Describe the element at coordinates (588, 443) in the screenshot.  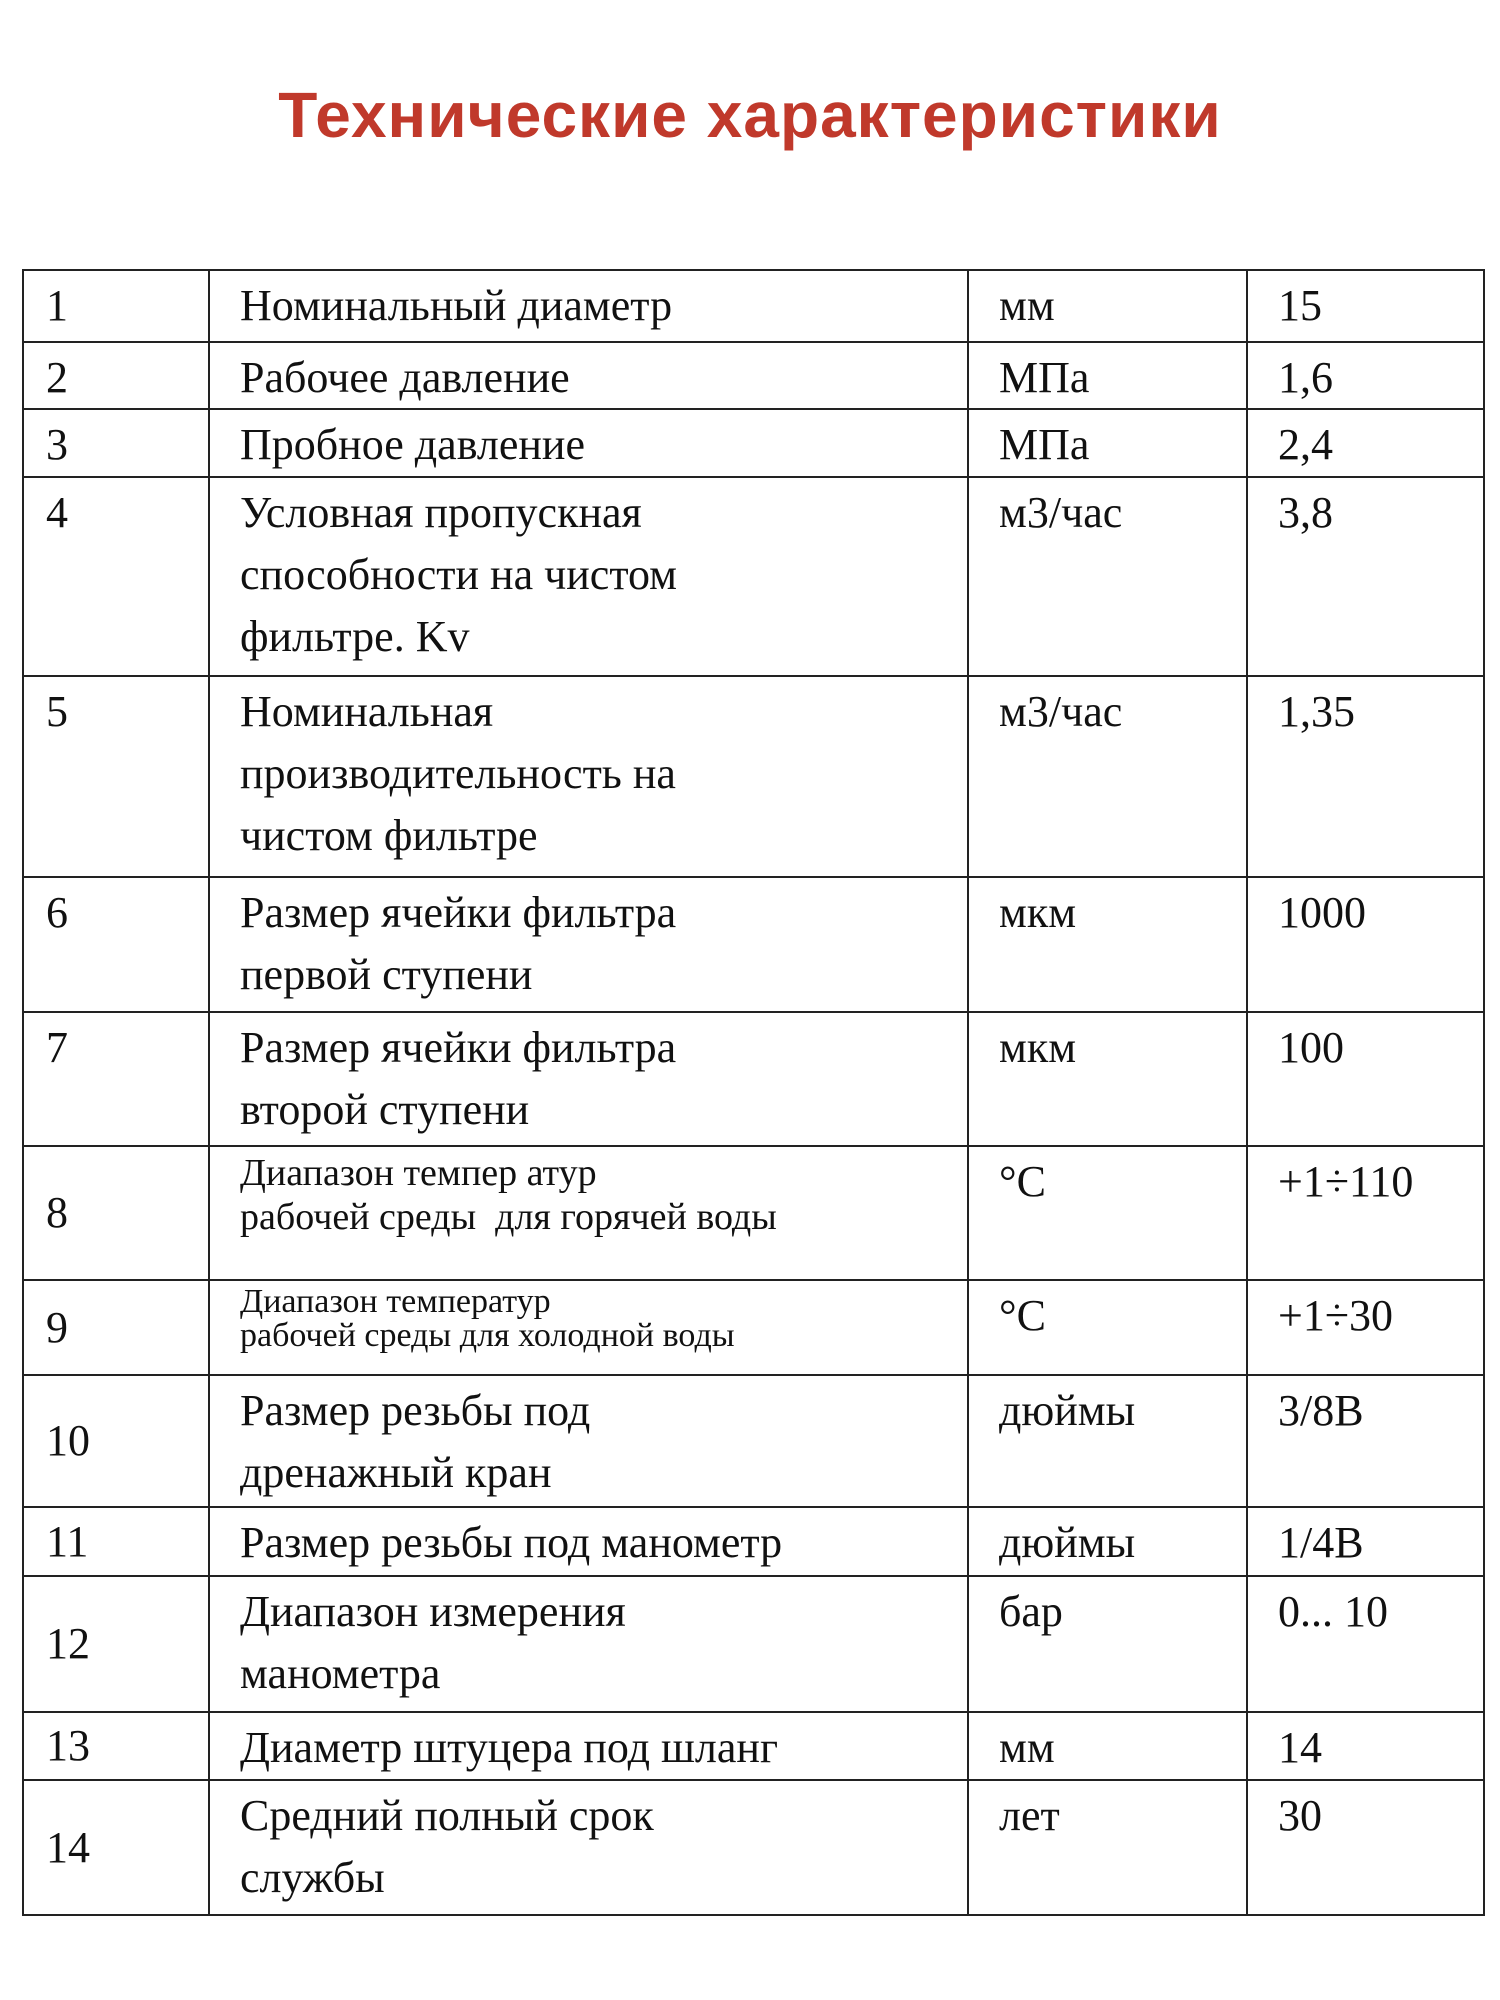
I see `cell-name: Пробное давление` at that location.